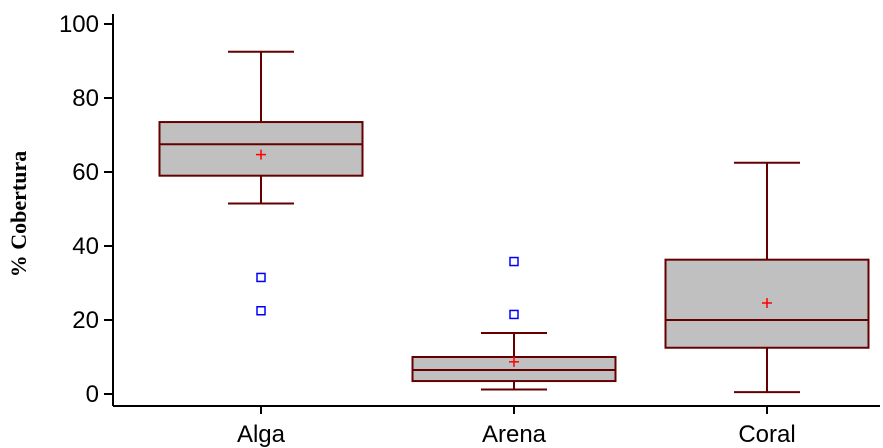 The width and height of the screenshot is (883, 448). I want to click on y-tick-label: 80, so click(85, 98).